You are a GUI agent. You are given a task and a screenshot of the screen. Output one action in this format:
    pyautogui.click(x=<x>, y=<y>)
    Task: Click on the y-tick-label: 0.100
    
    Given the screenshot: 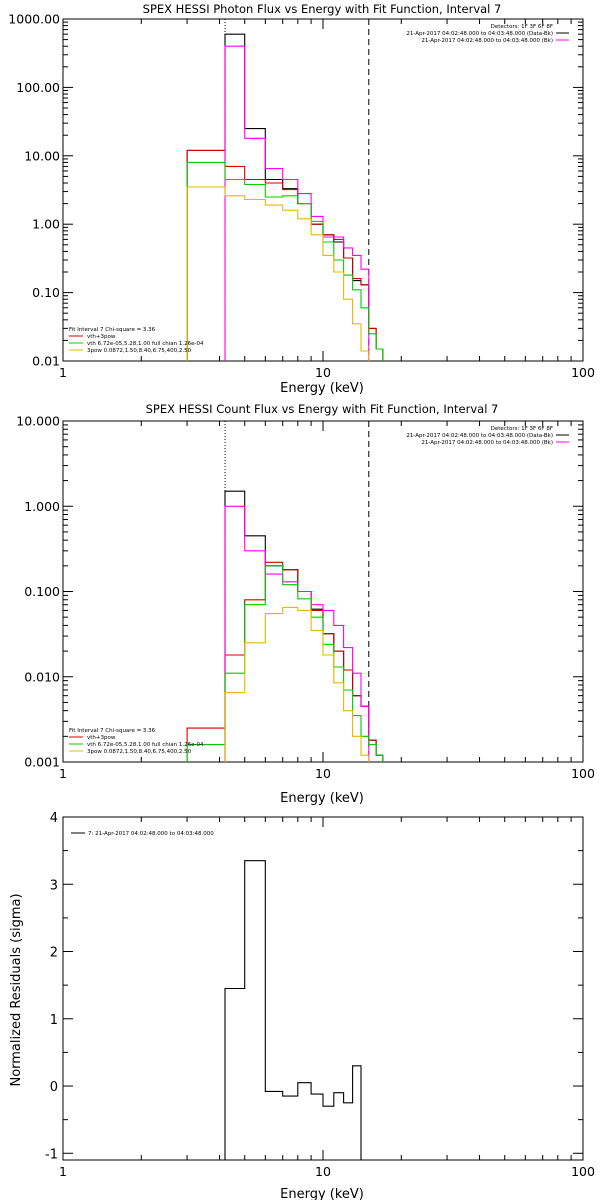 What is the action you would take?
    pyautogui.click(x=42, y=591)
    